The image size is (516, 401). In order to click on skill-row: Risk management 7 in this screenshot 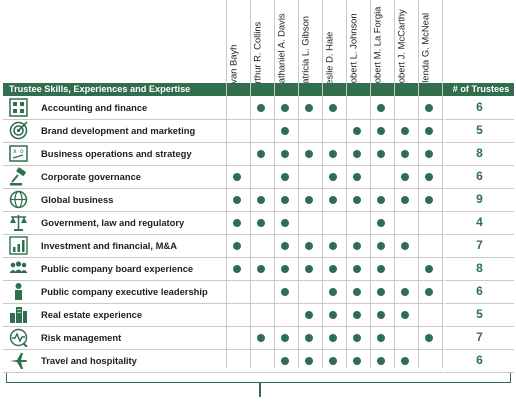, I will do `click(258, 337)`.